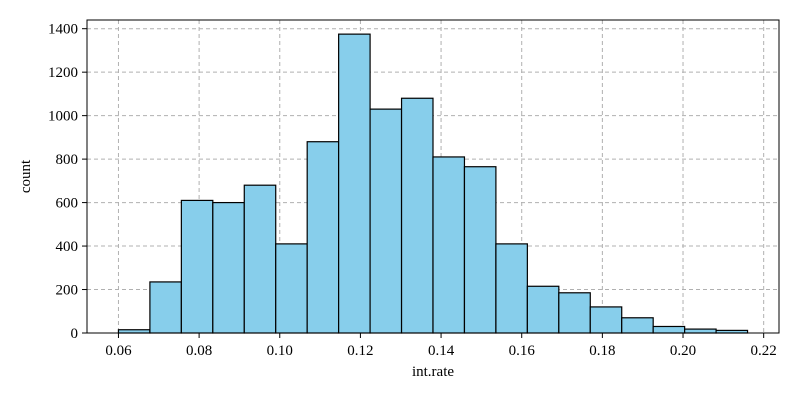  Describe the element at coordinates (280, 351) in the screenshot. I see `x-tick-label: 0.10` at that location.